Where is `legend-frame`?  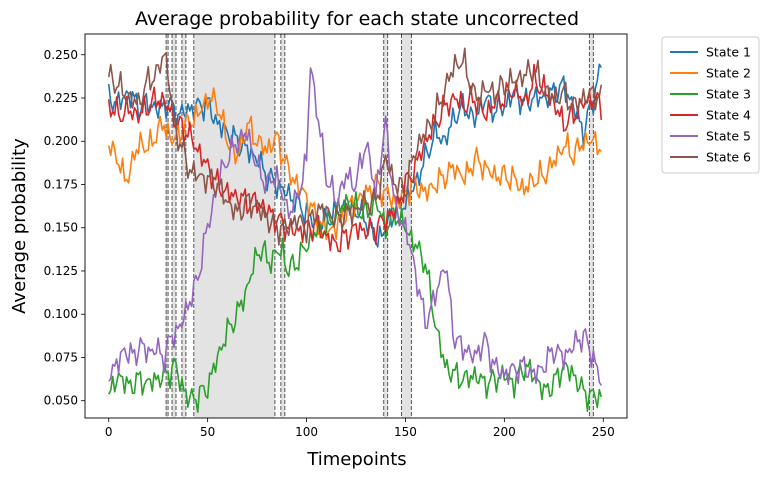 legend-frame is located at coordinates (710, 105).